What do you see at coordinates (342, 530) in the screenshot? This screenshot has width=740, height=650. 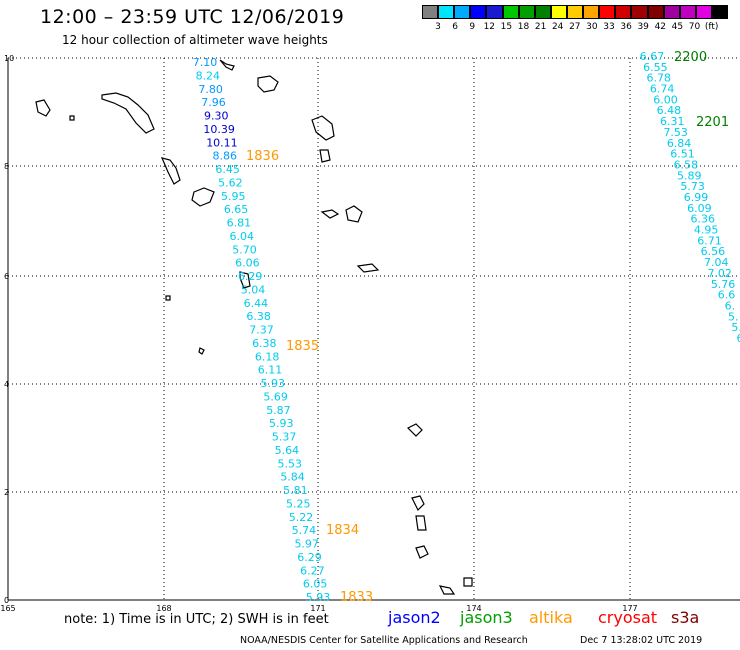 I see `pass-time-label: 1834` at bounding box center [342, 530].